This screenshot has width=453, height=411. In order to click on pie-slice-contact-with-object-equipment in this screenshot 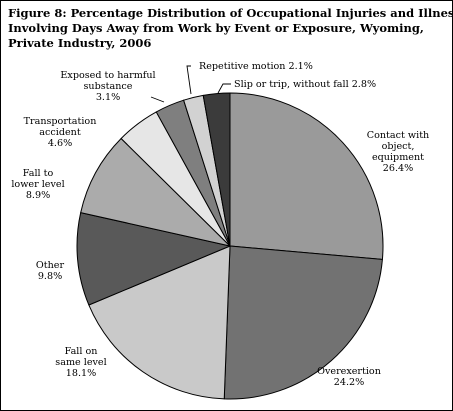, I will do `click(306, 176)`.